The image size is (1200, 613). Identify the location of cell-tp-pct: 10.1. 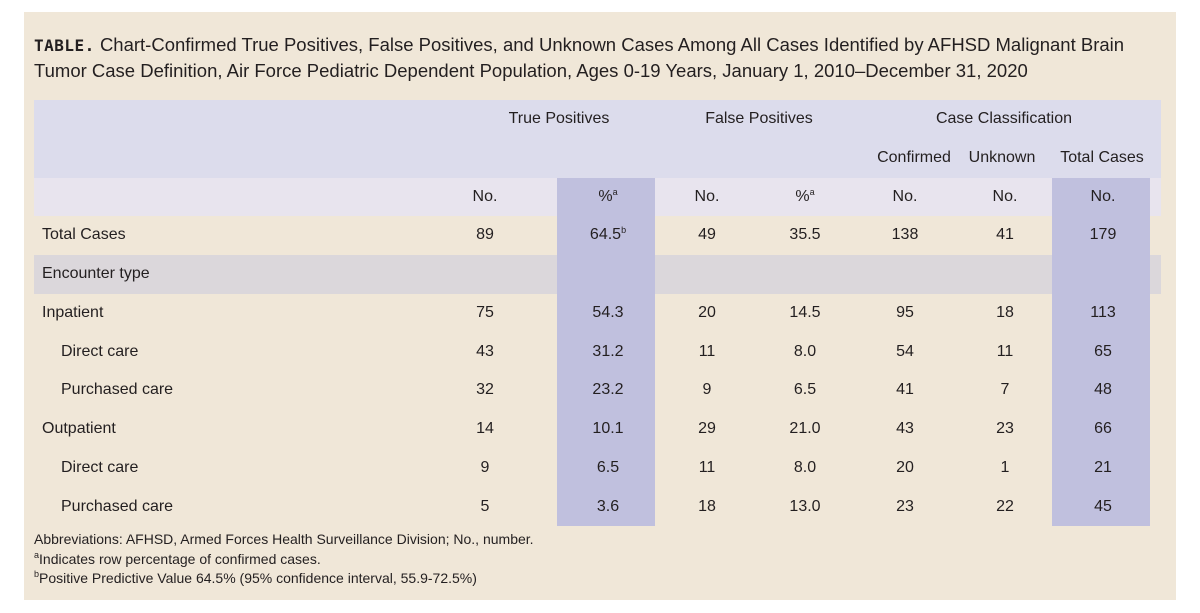
(608, 429).